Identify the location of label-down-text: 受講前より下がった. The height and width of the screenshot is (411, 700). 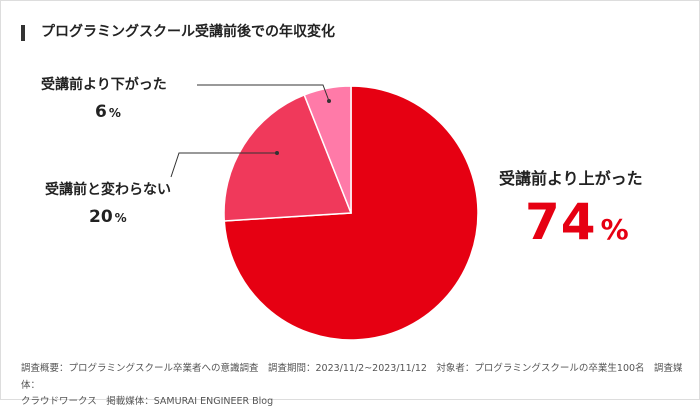
(104, 85).